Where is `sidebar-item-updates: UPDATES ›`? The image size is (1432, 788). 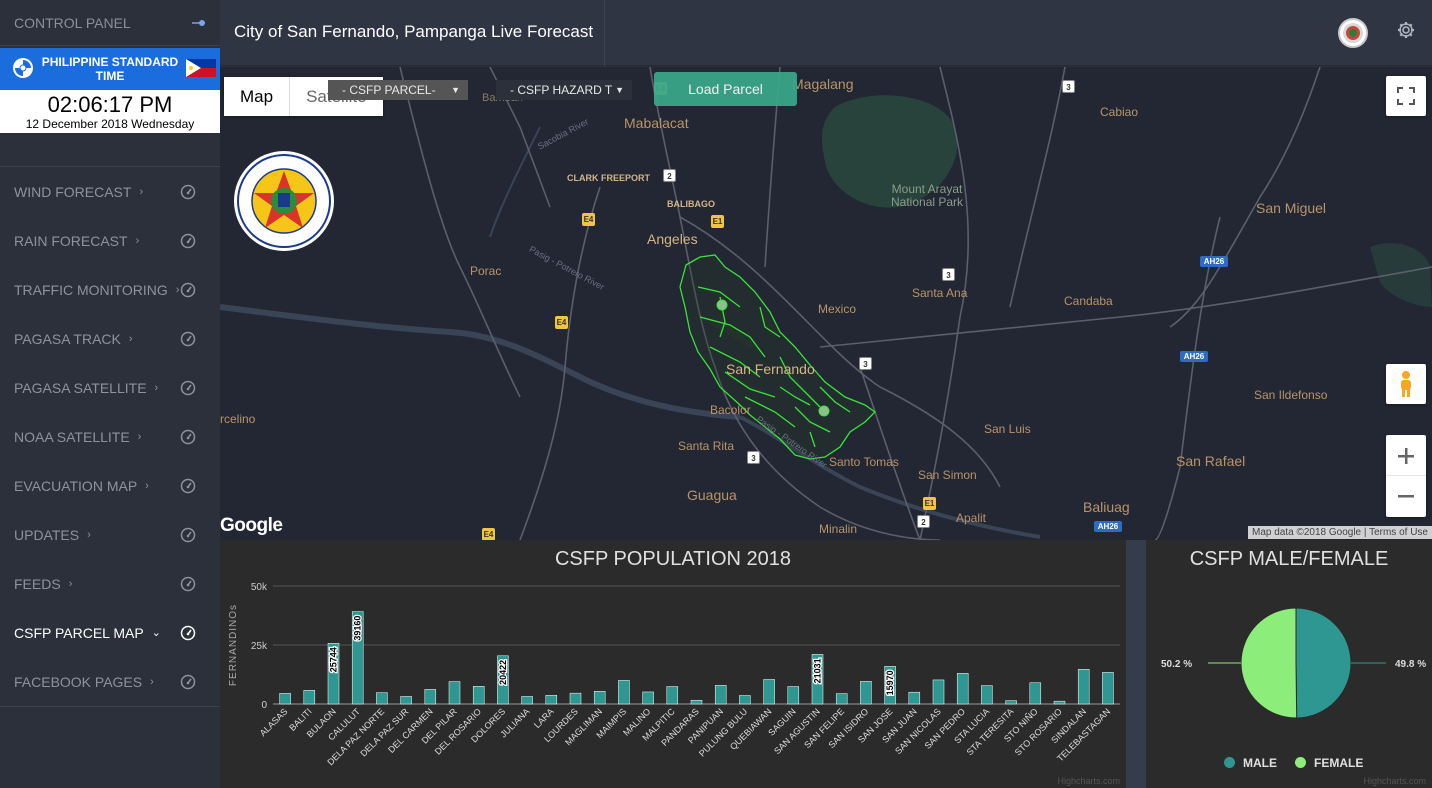 sidebar-item-updates: UPDATES › is located at coordinates (110, 534).